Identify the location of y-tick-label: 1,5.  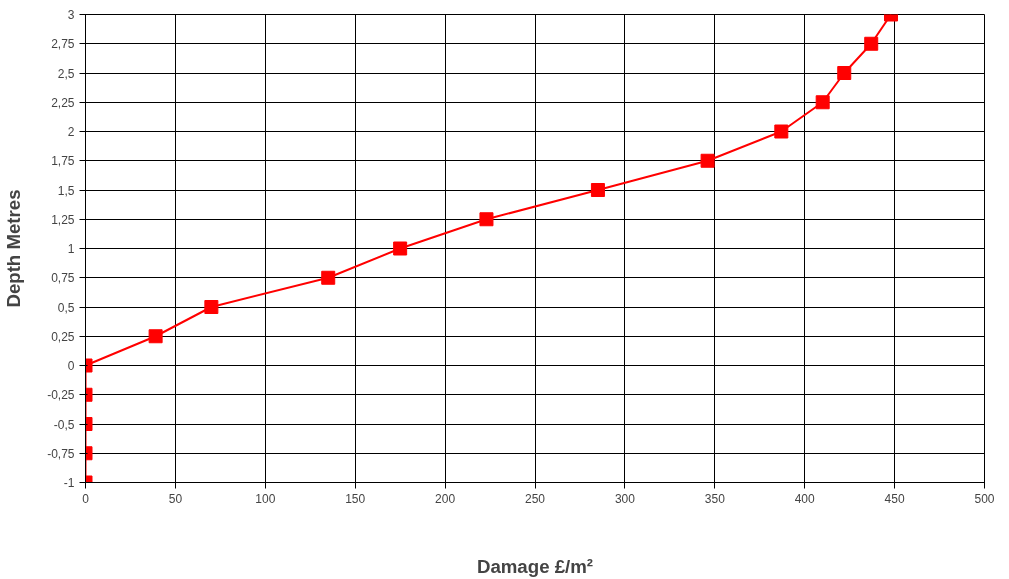
(66, 190).